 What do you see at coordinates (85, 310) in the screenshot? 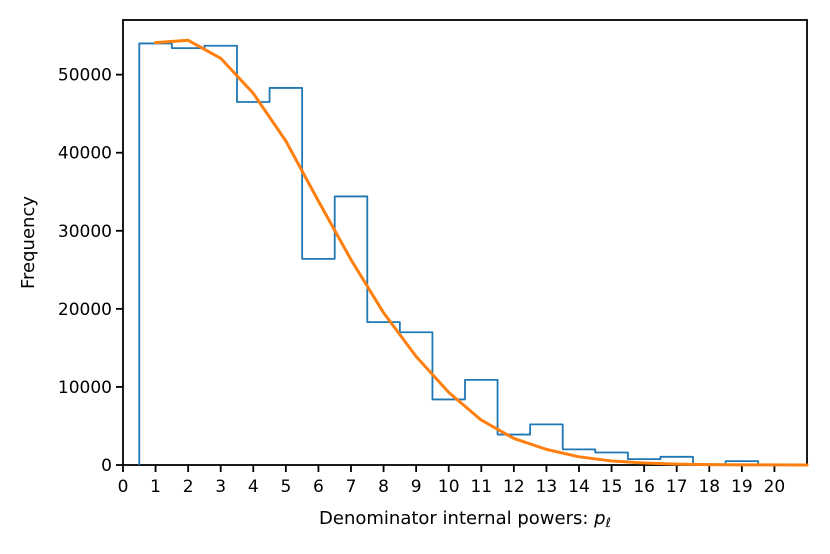
I see `y-axis-tick-label: 20000` at bounding box center [85, 310].